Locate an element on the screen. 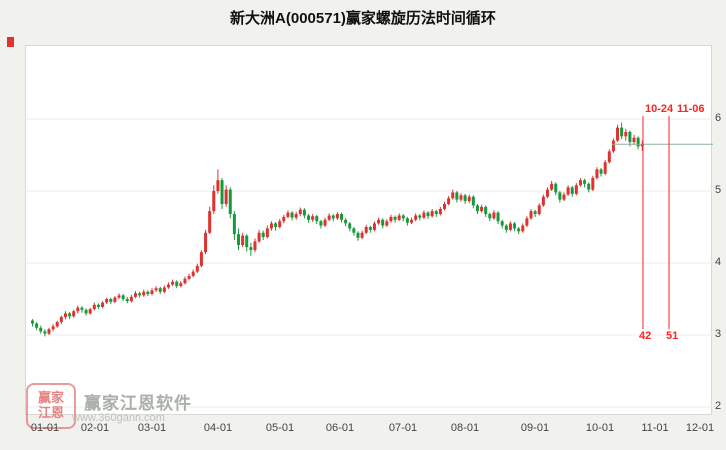 This screenshot has height=450, width=726. cycle-line-2-count-label: 51 is located at coordinates (672, 336).